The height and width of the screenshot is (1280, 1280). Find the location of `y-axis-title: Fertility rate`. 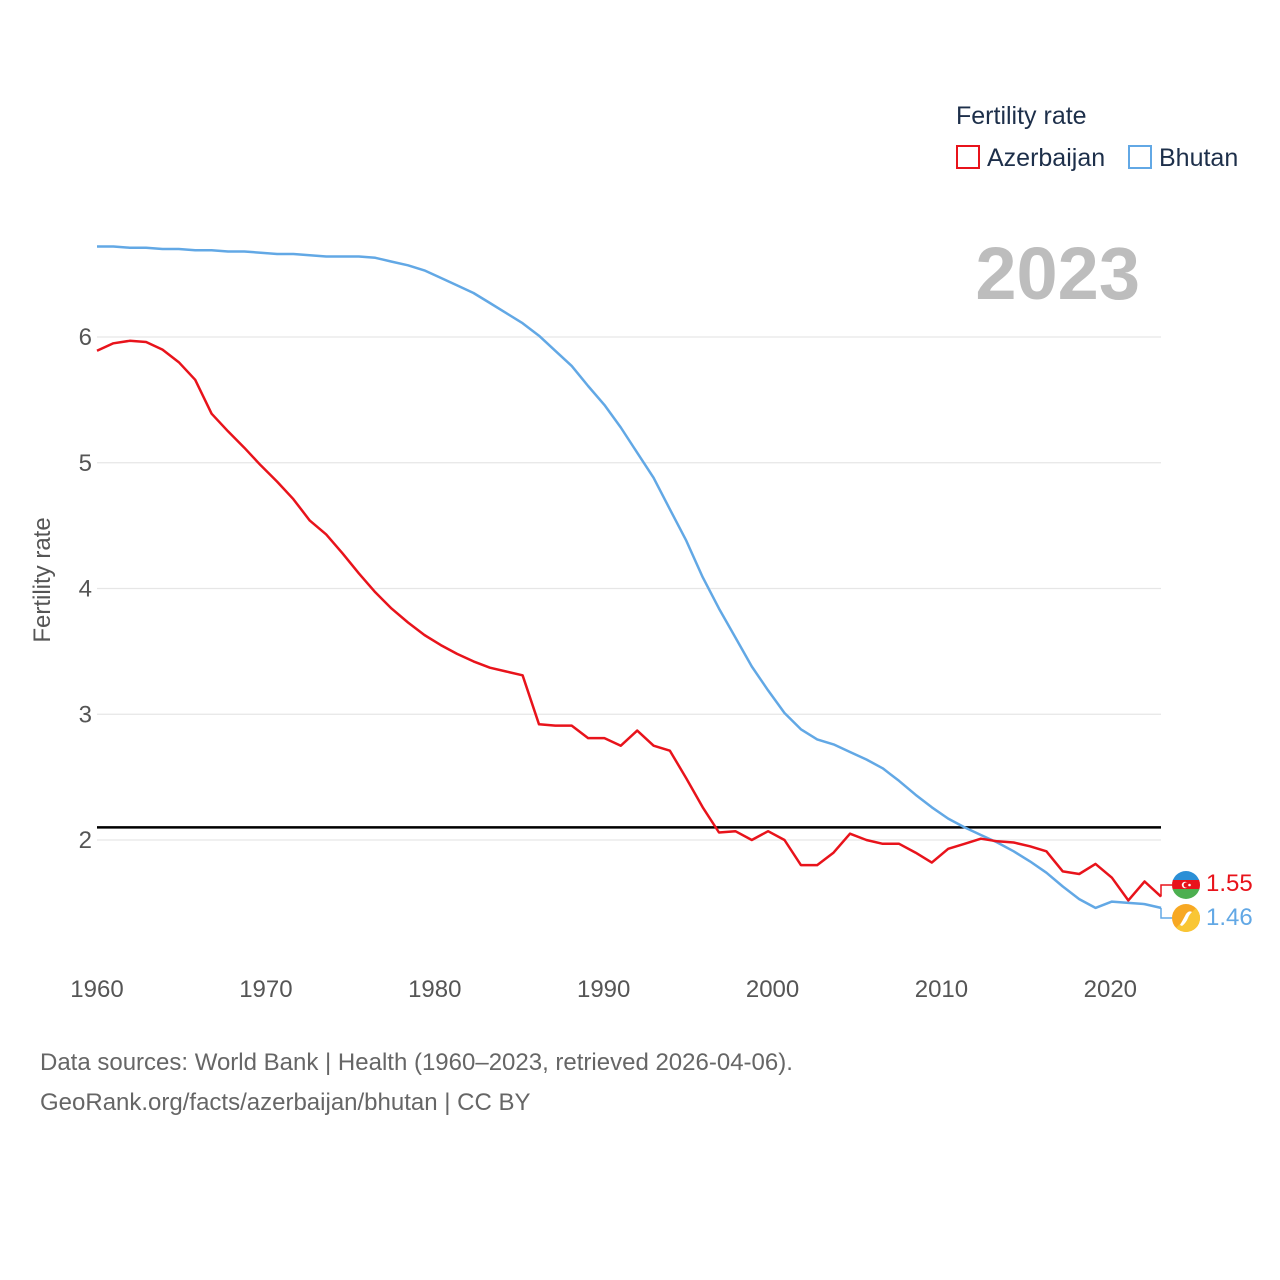

y-axis-title: Fertility rate is located at coordinates (42, 579).